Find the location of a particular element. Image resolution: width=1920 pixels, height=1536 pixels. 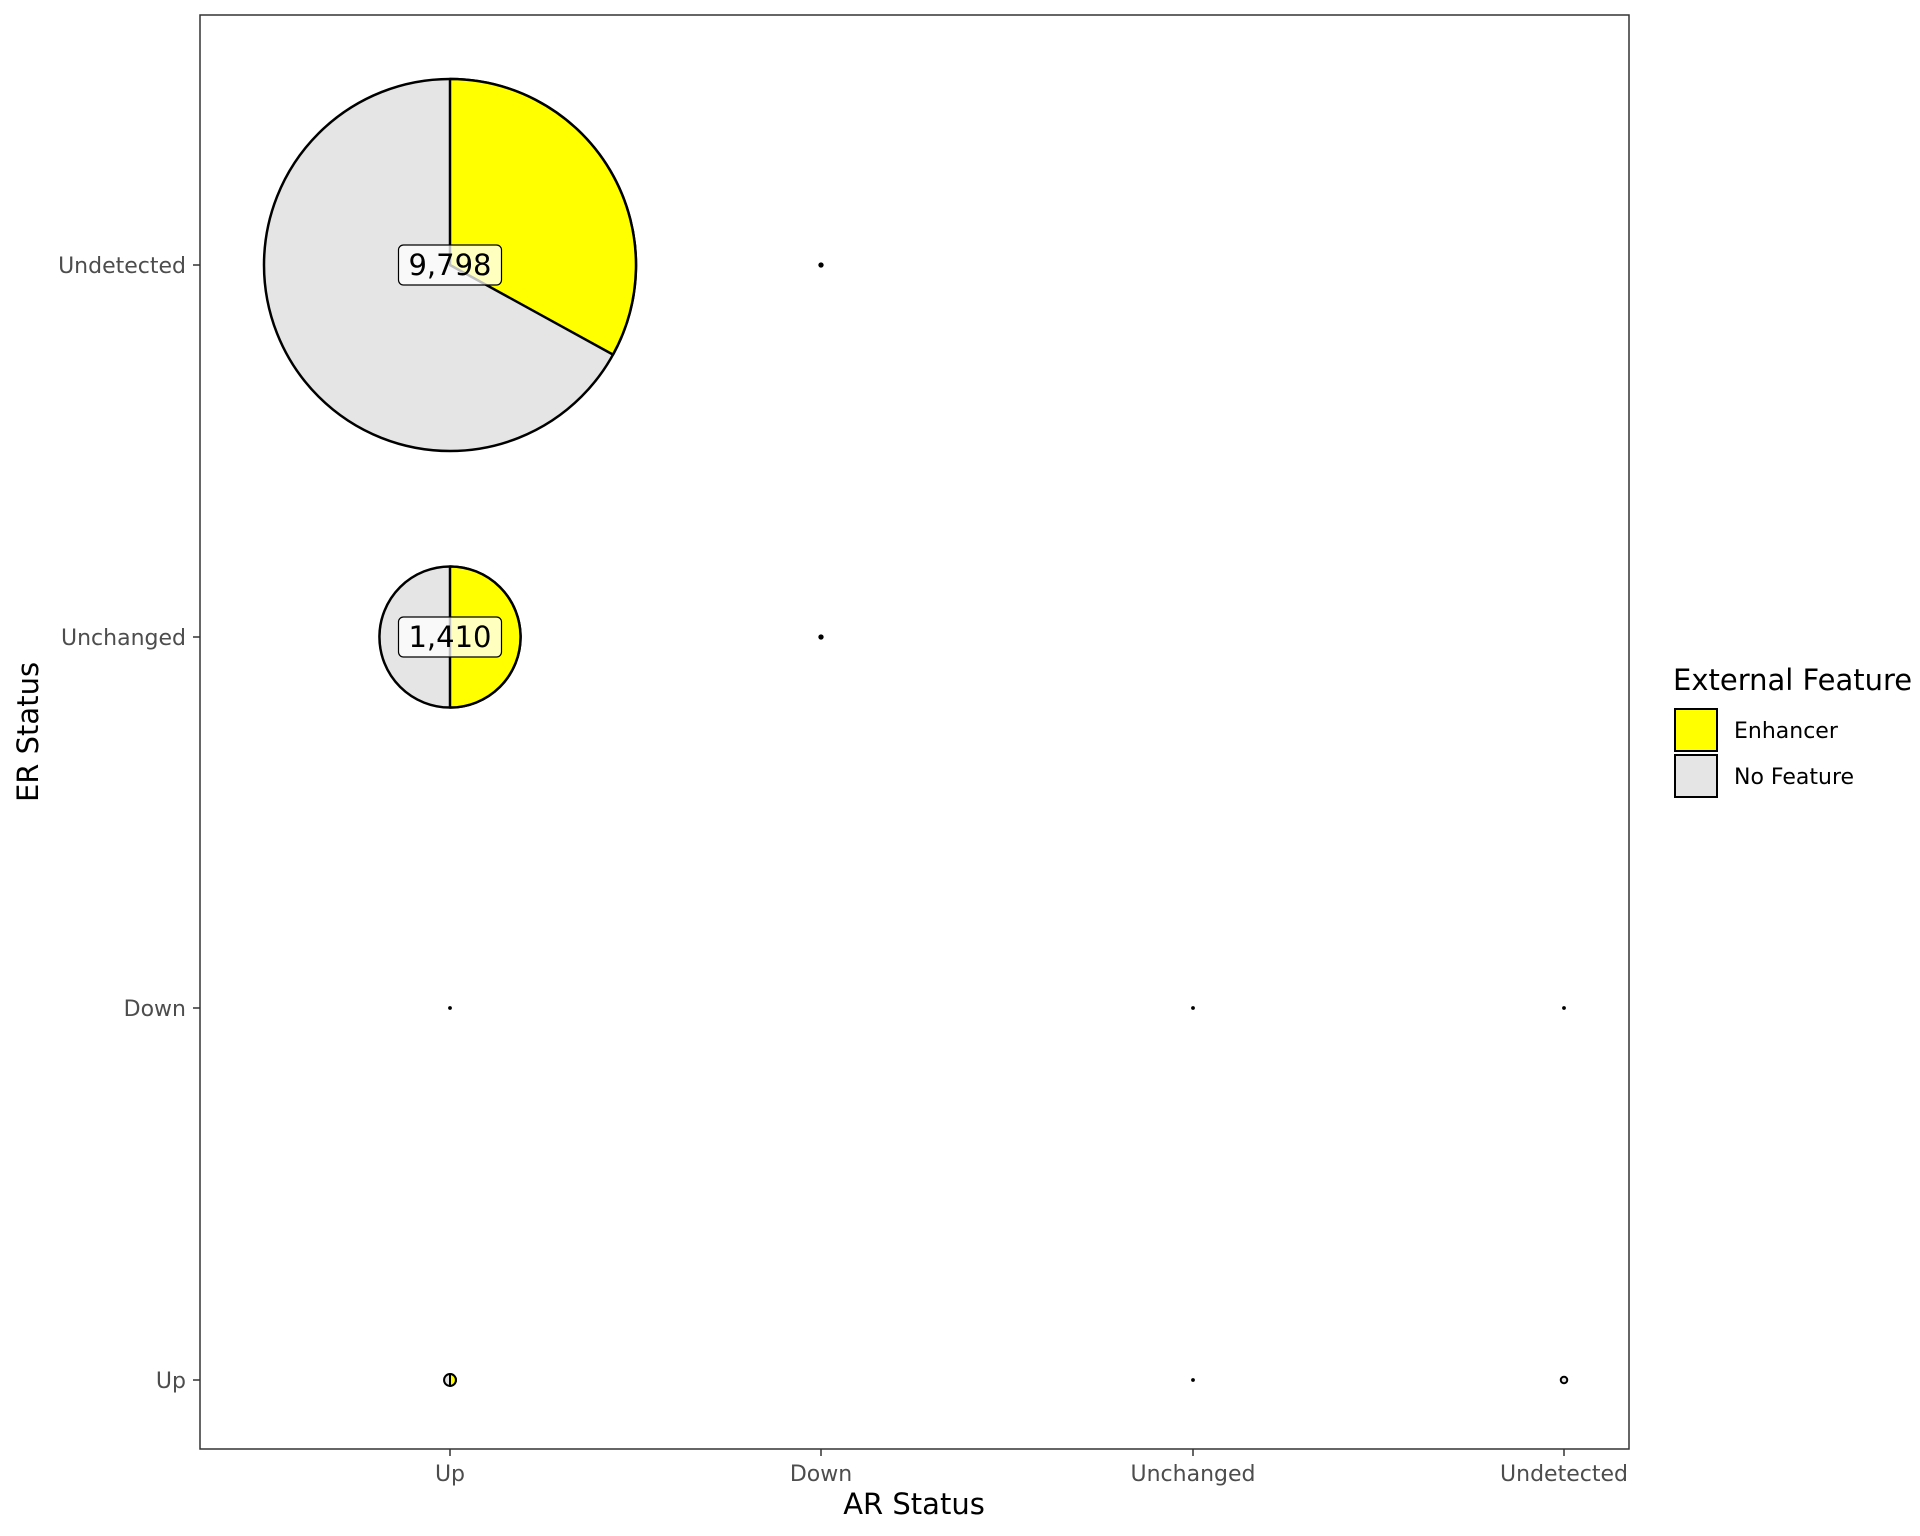

y-tick-label-down: Down is located at coordinates (155, 1009).